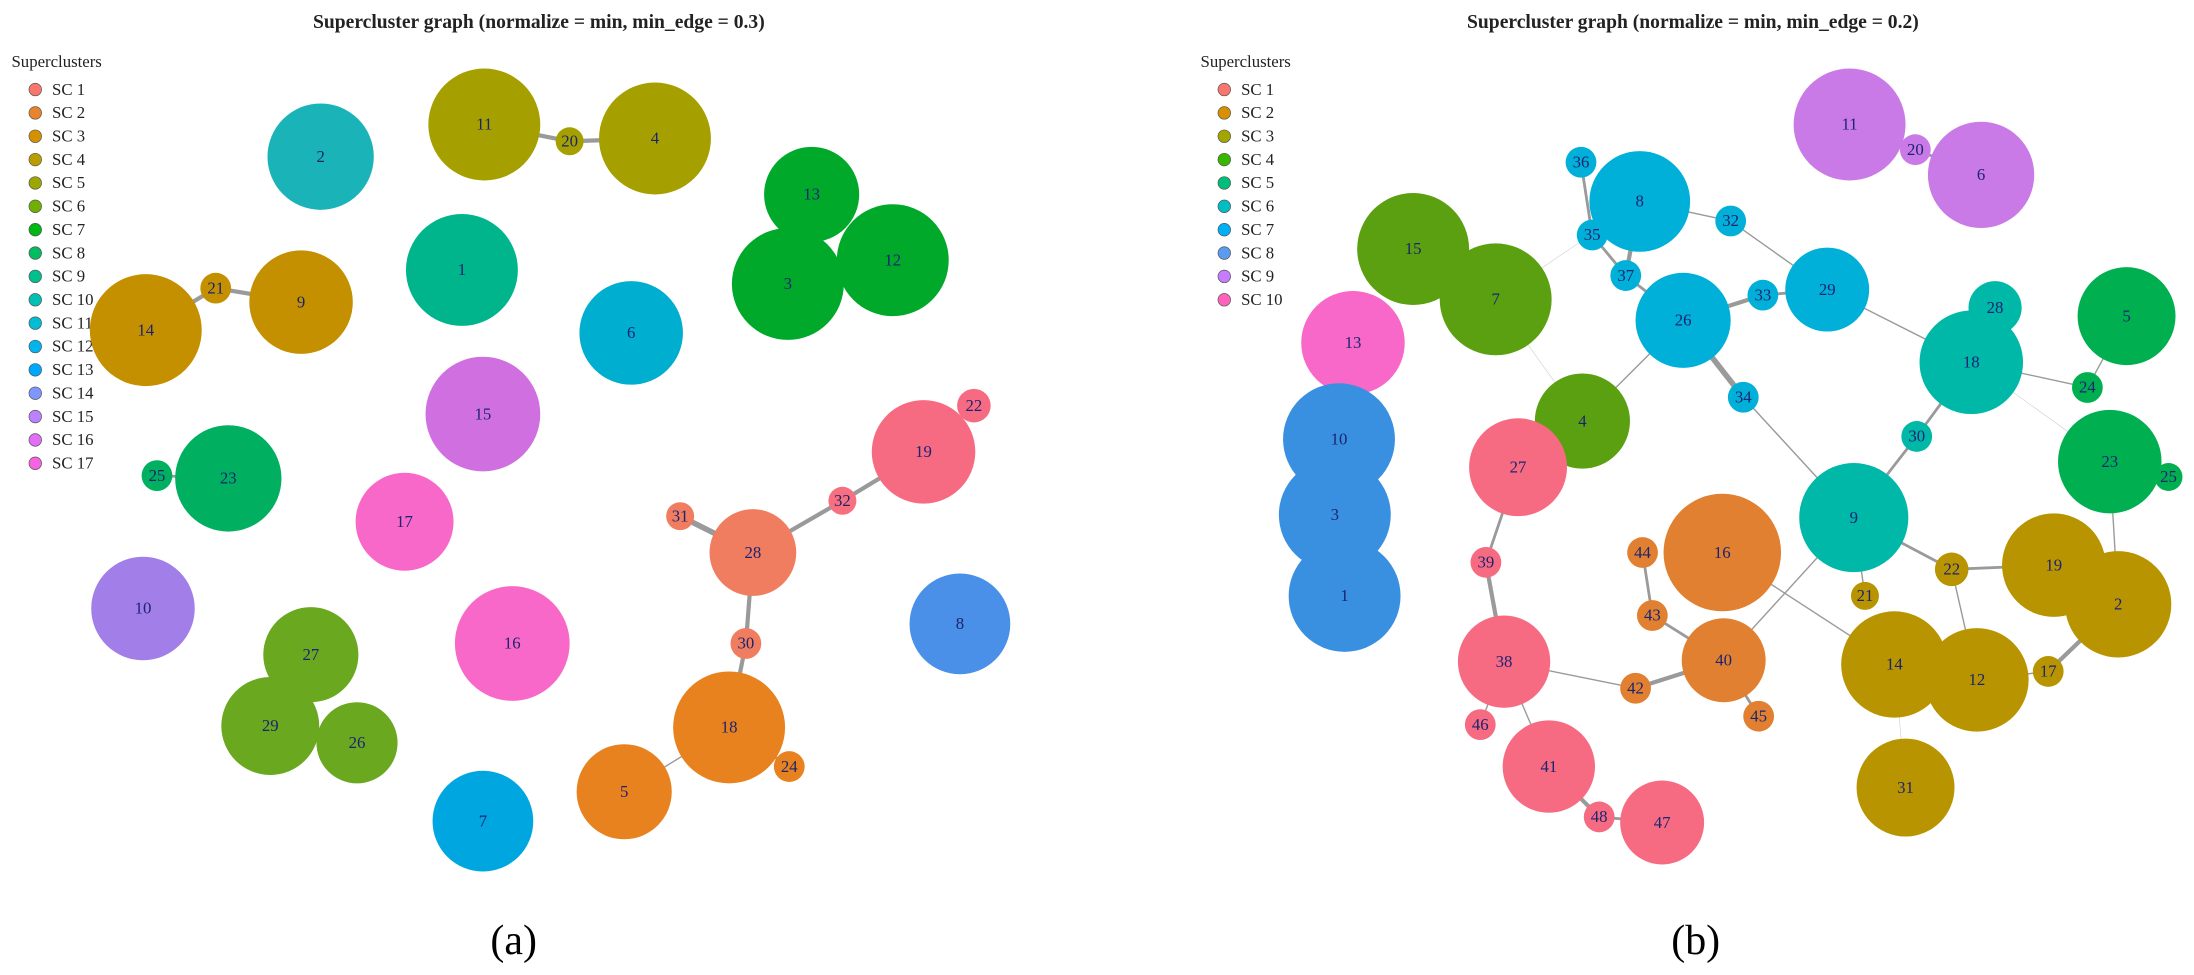  I want to click on node-label: 9, so click(301, 301).